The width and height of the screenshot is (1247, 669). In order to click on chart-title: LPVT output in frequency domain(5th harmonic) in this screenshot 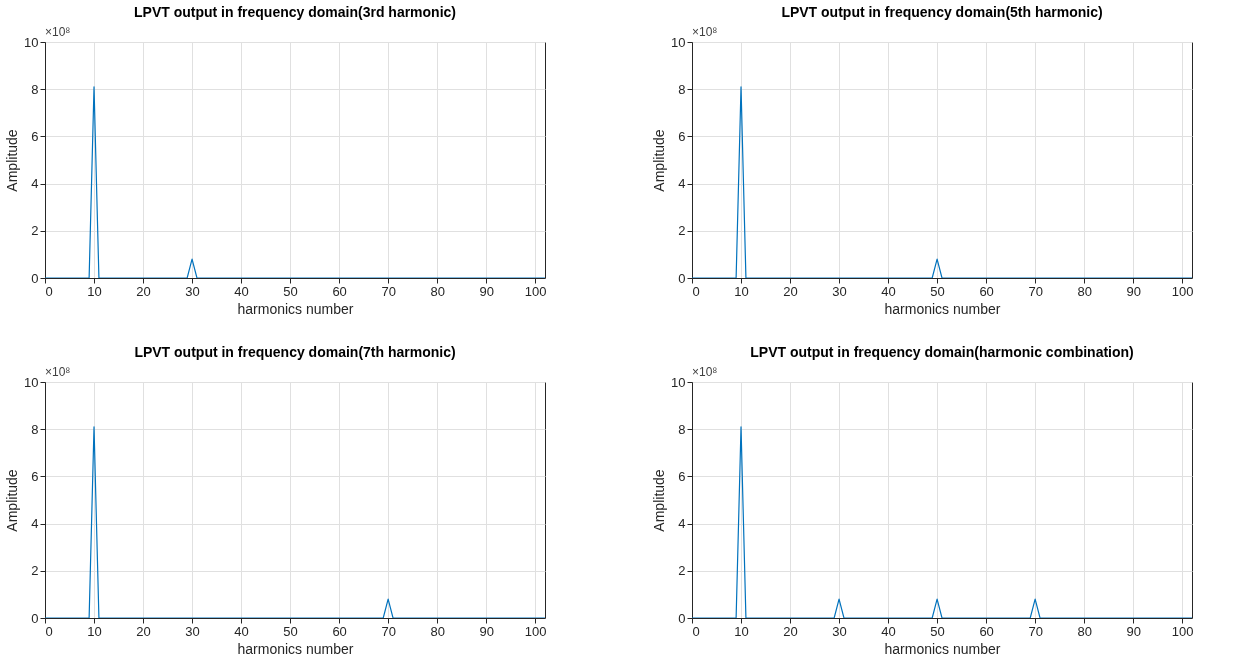, I will do `click(942, 12)`.